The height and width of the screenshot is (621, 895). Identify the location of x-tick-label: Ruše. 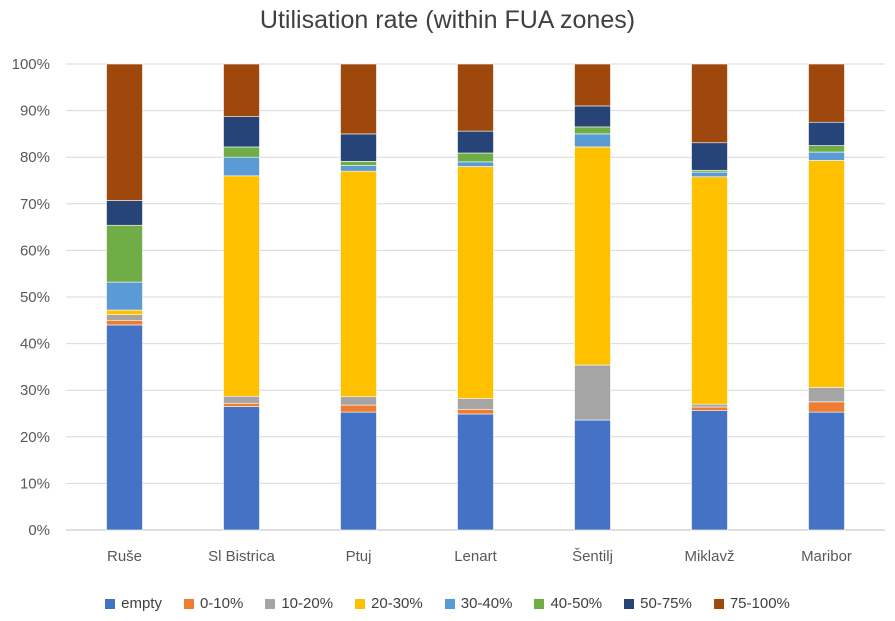
(124, 556).